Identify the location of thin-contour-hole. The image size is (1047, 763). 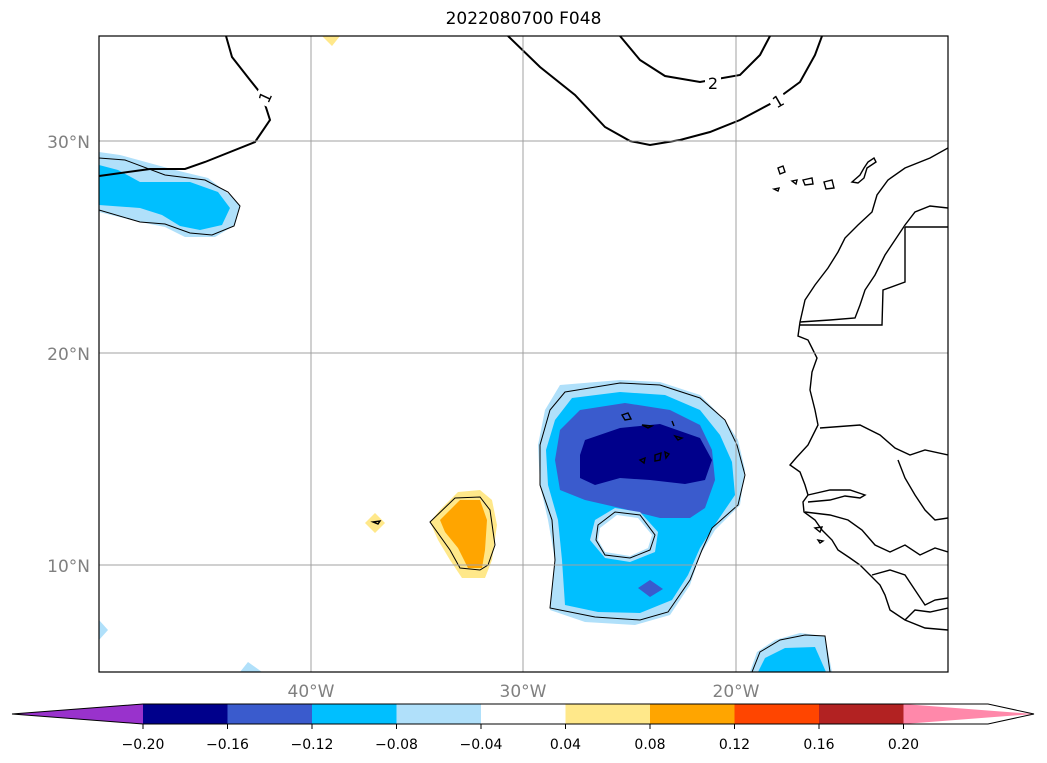
(625, 535).